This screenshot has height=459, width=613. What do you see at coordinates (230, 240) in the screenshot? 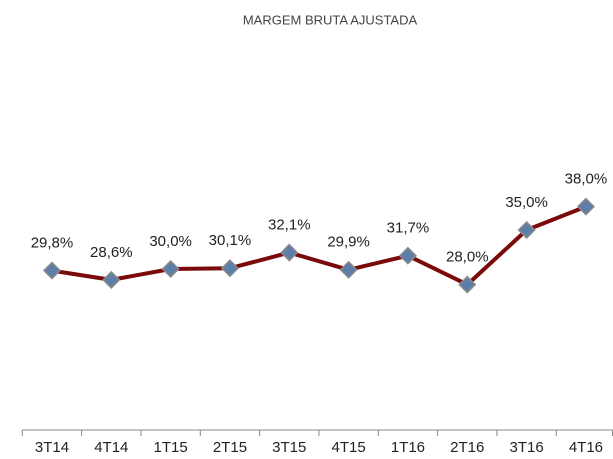
I see `value-label: 30,1%` at bounding box center [230, 240].